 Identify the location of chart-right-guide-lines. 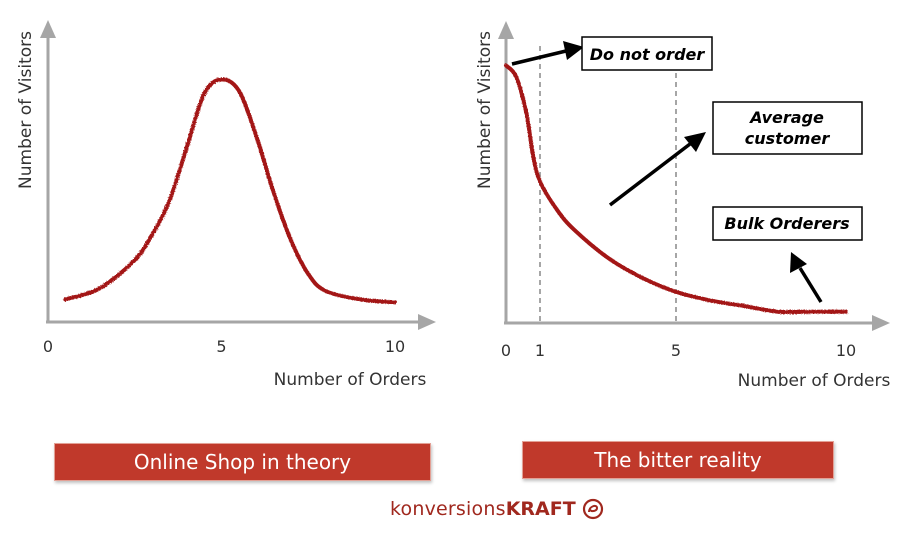
(608, 184).